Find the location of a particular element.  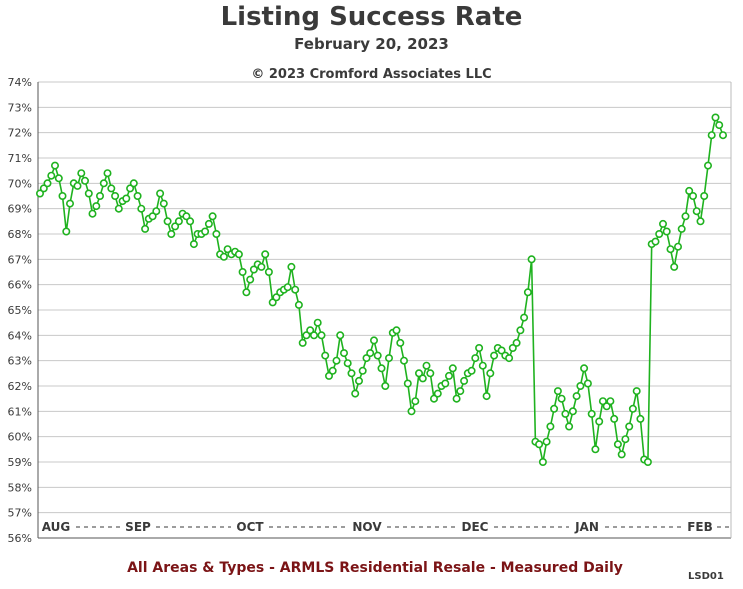

chart-title: Listing Success Rate is located at coordinates (371, 17).